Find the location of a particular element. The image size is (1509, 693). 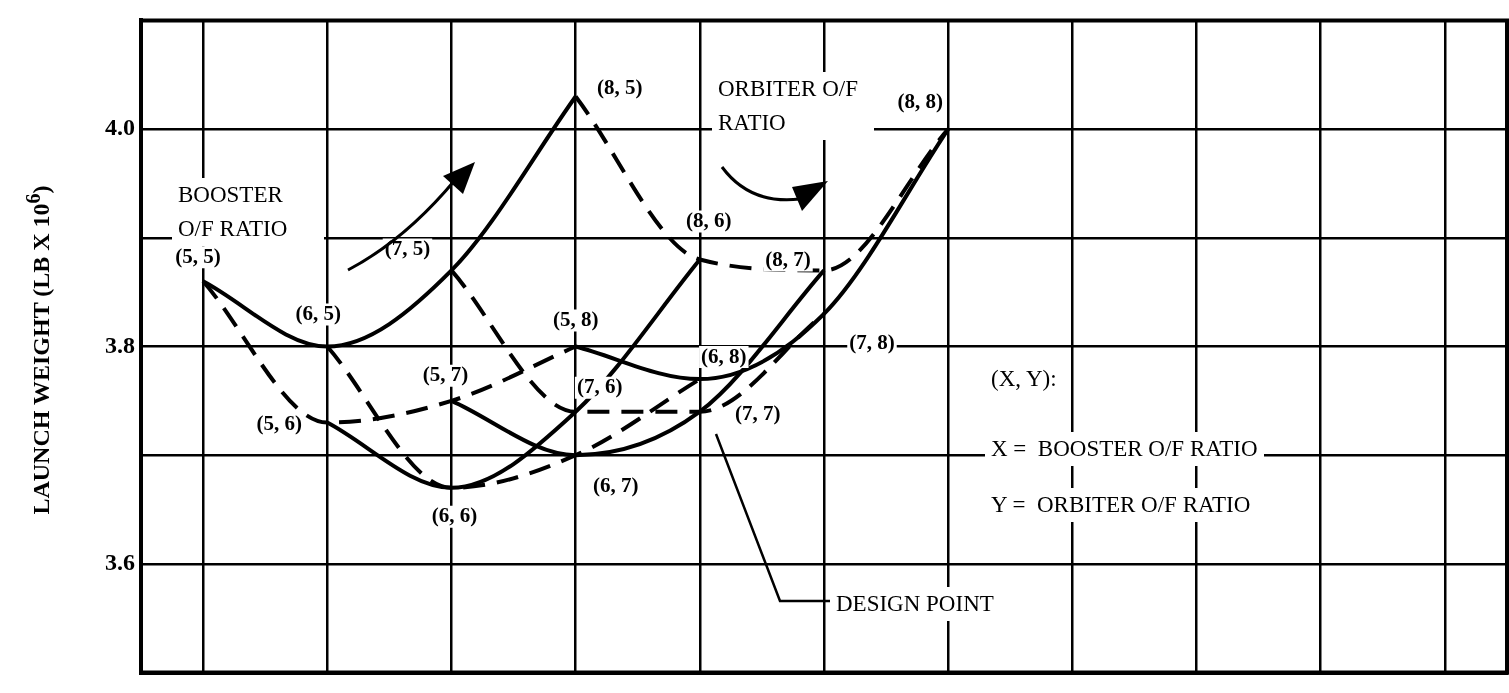

annotation: X = BOOSTER O/F RATIO is located at coordinates (1124, 449).